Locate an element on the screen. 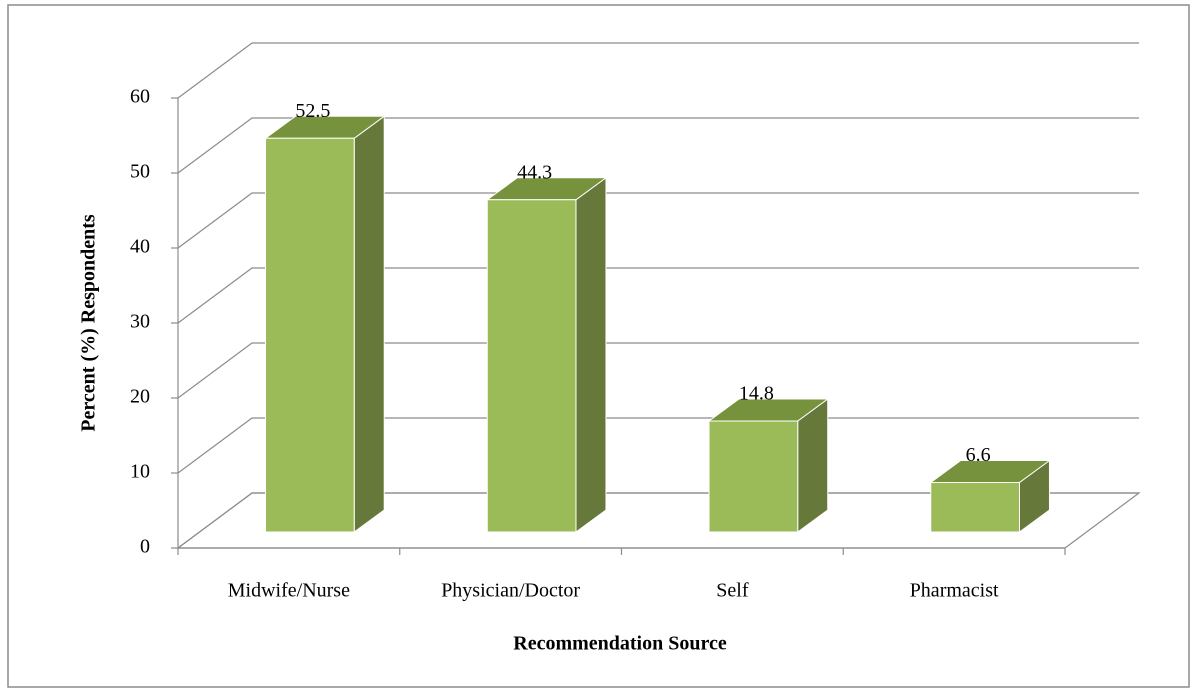 The image size is (1196, 691). y-axis-title: Percent (%) Respondents is located at coordinates (89, 323).